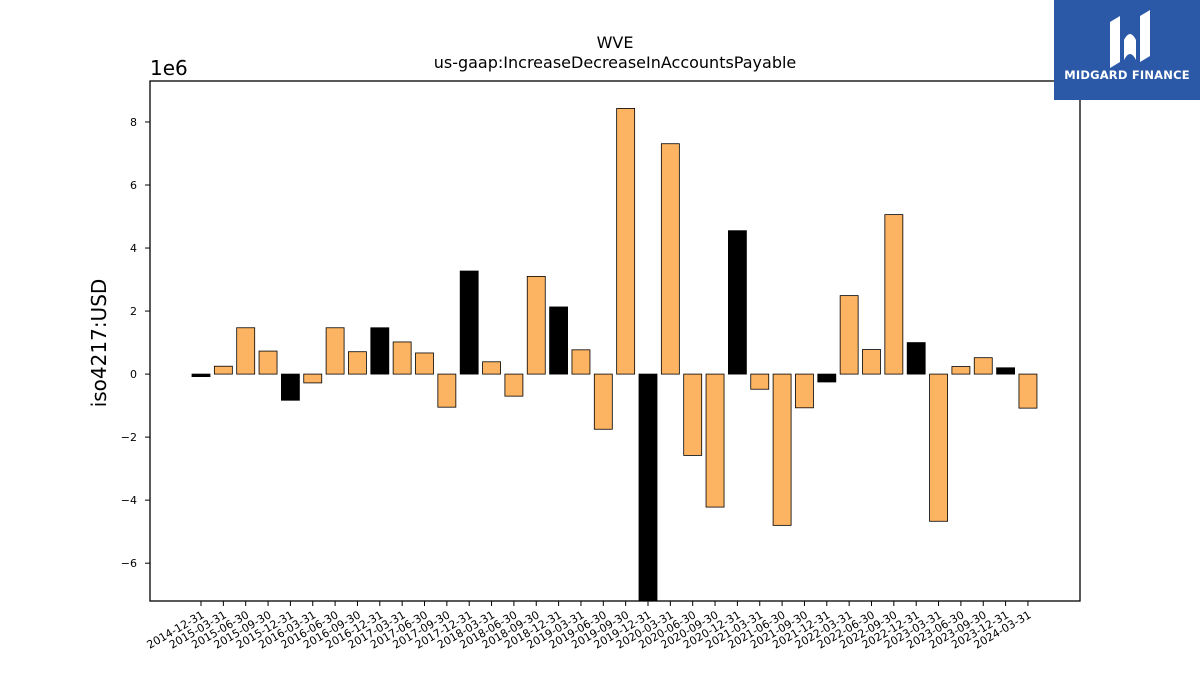 The height and width of the screenshot is (675, 1200). What do you see at coordinates (99, 343) in the screenshot?
I see `y-axis-label: iso4217:USD` at bounding box center [99, 343].